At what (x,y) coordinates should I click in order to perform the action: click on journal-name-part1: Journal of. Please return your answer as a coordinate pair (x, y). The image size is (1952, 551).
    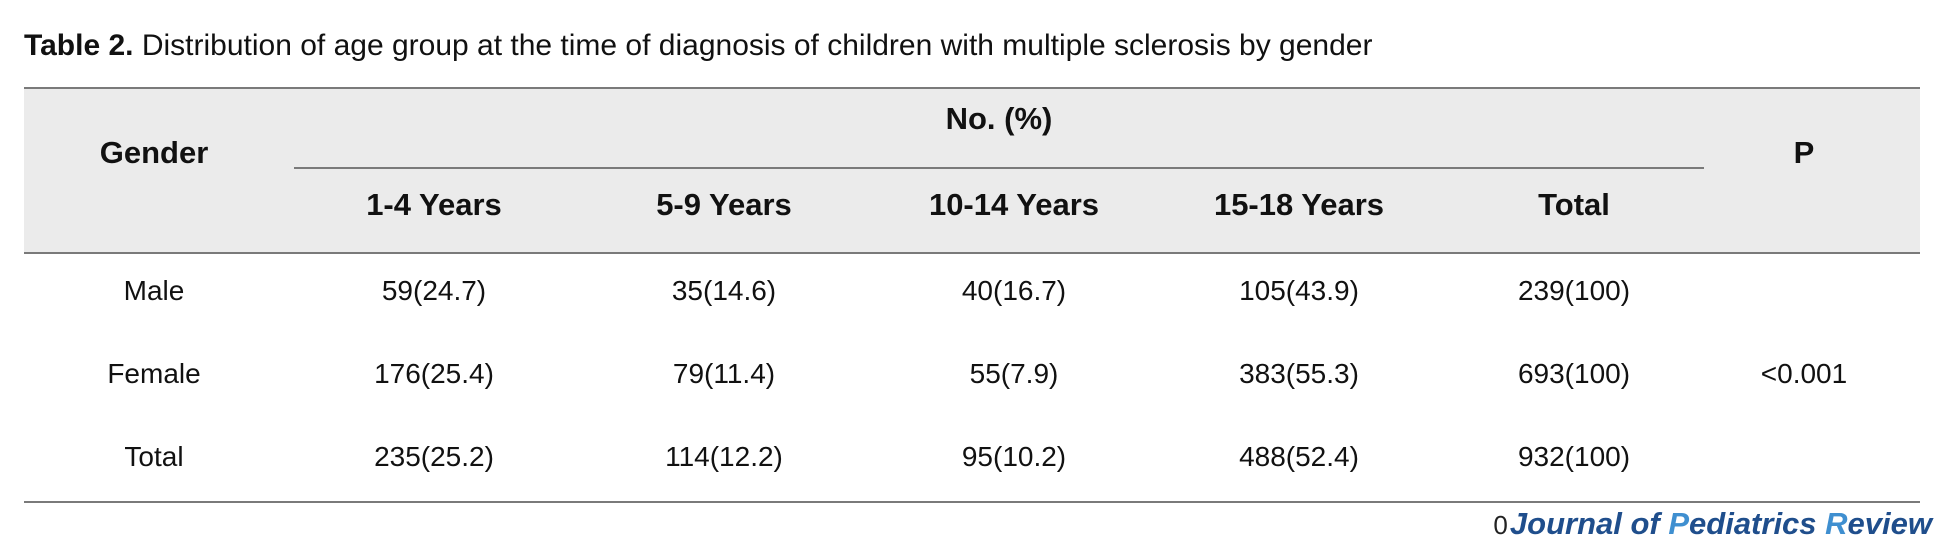
    Looking at the image, I should click on (1589, 523).